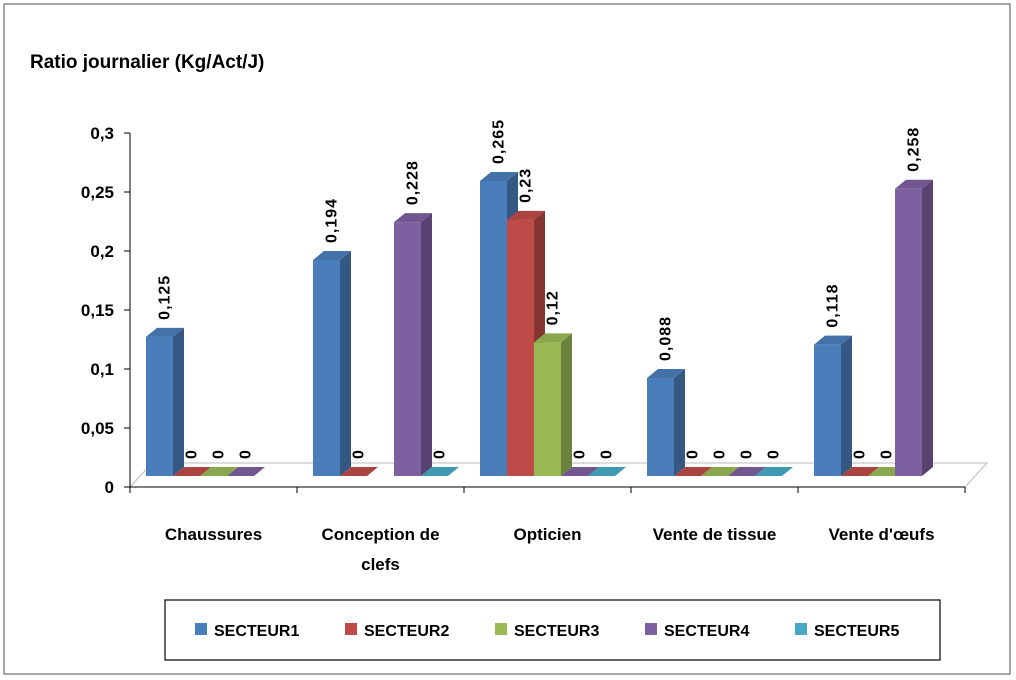  Describe the element at coordinates (147, 62) in the screenshot. I see `chart-title: Ratio journalier (Kg/Act/J)` at that location.